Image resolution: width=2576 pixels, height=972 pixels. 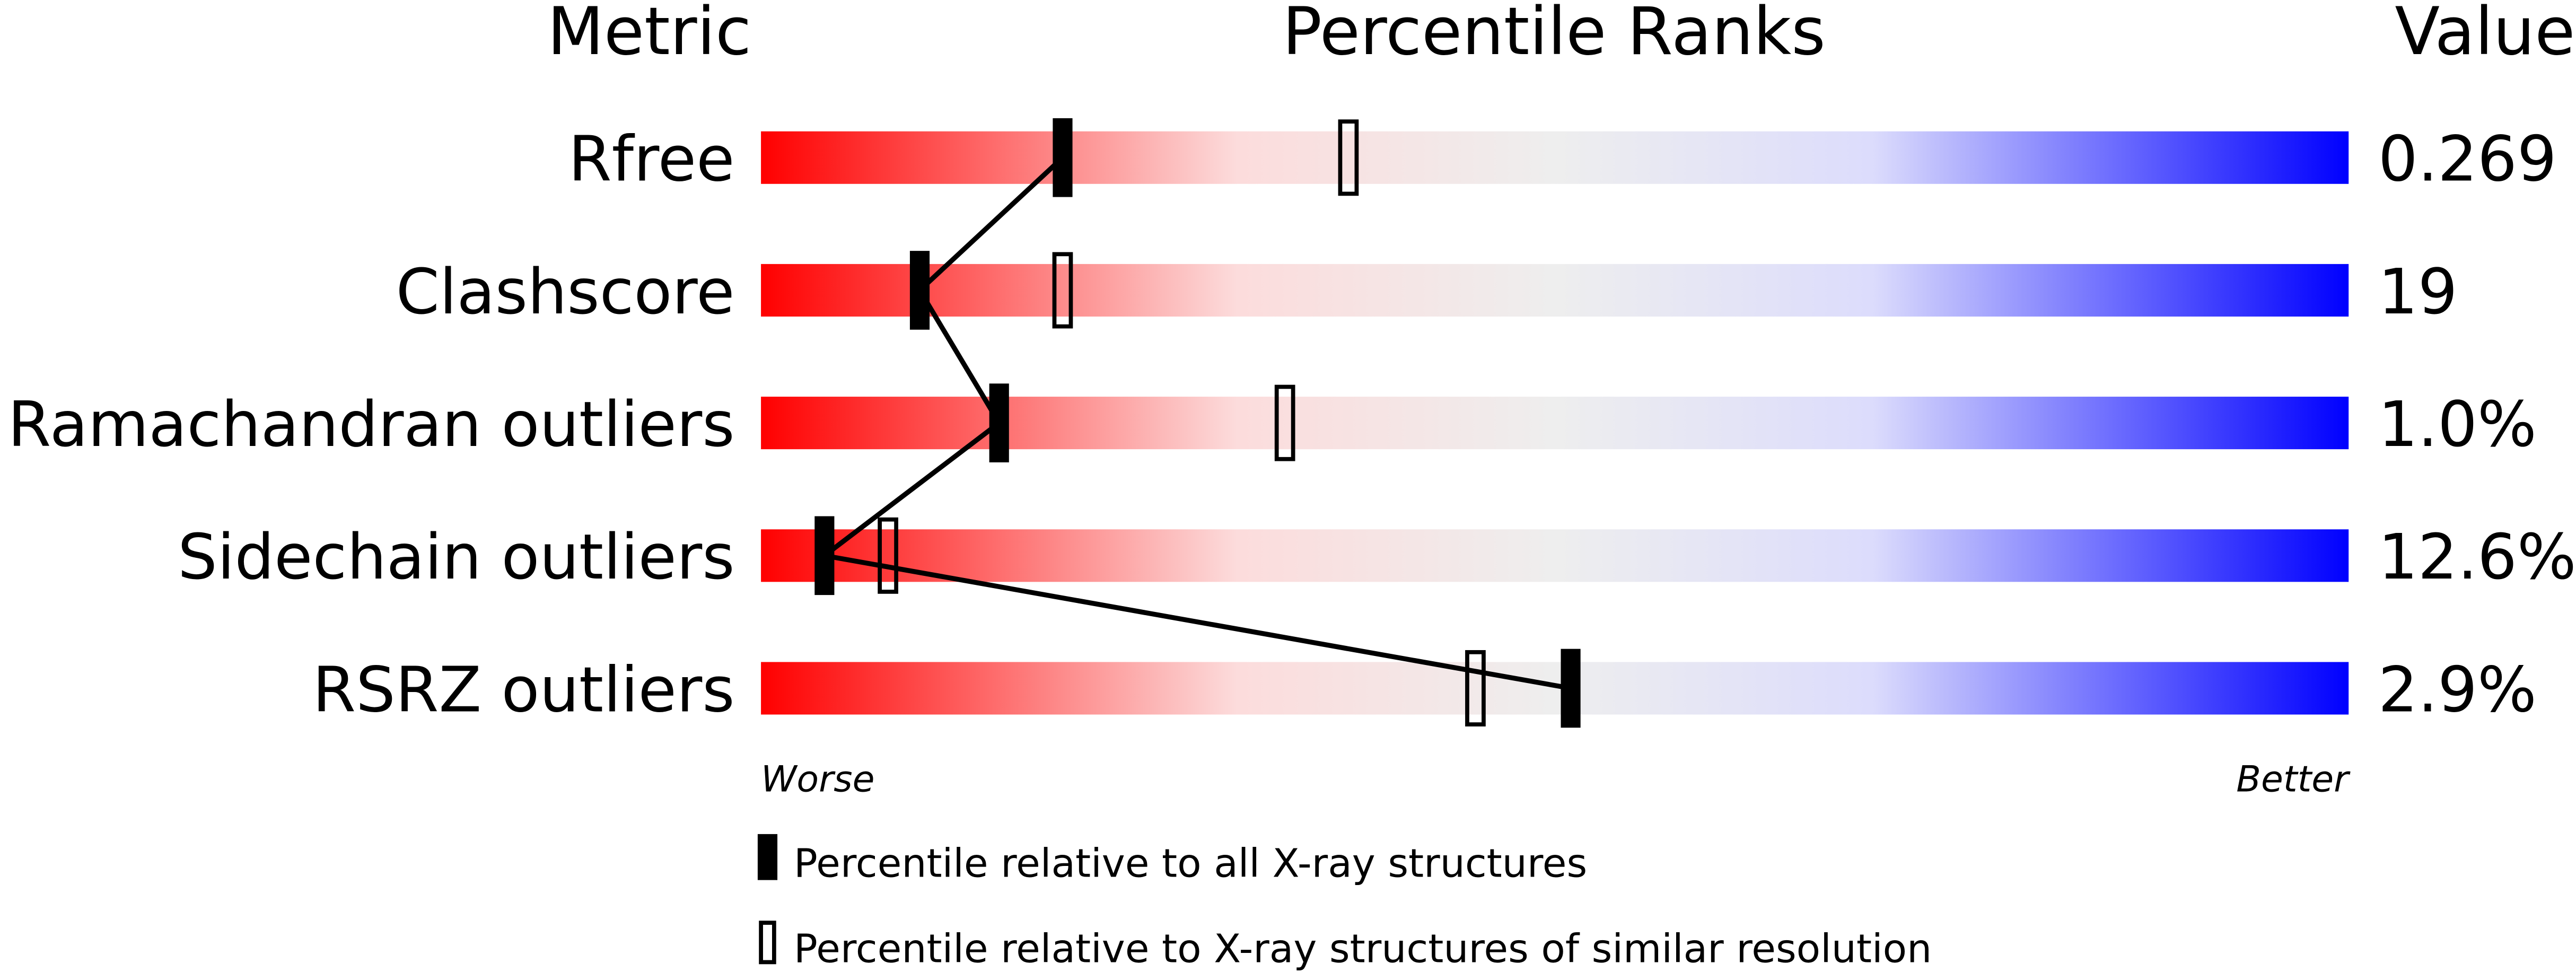 What do you see at coordinates (649, 35) in the screenshot?
I see `metric-header: Metric` at bounding box center [649, 35].